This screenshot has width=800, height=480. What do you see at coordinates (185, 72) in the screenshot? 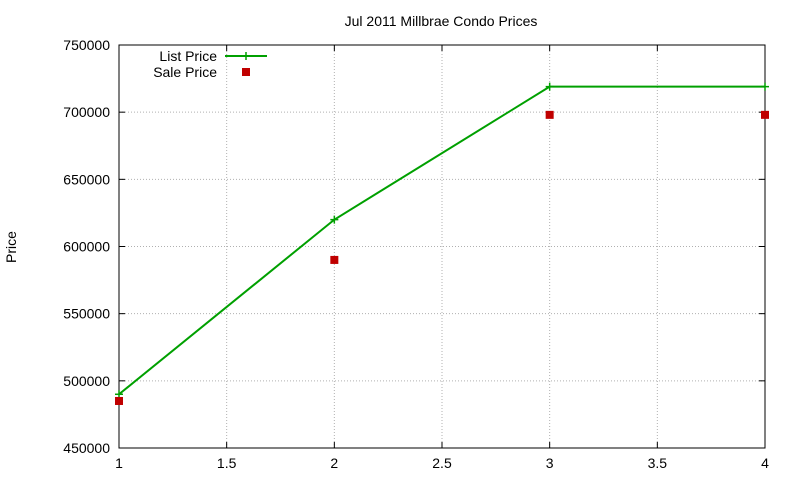
I see `legend-label: Sale Price` at bounding box center [185, 72].